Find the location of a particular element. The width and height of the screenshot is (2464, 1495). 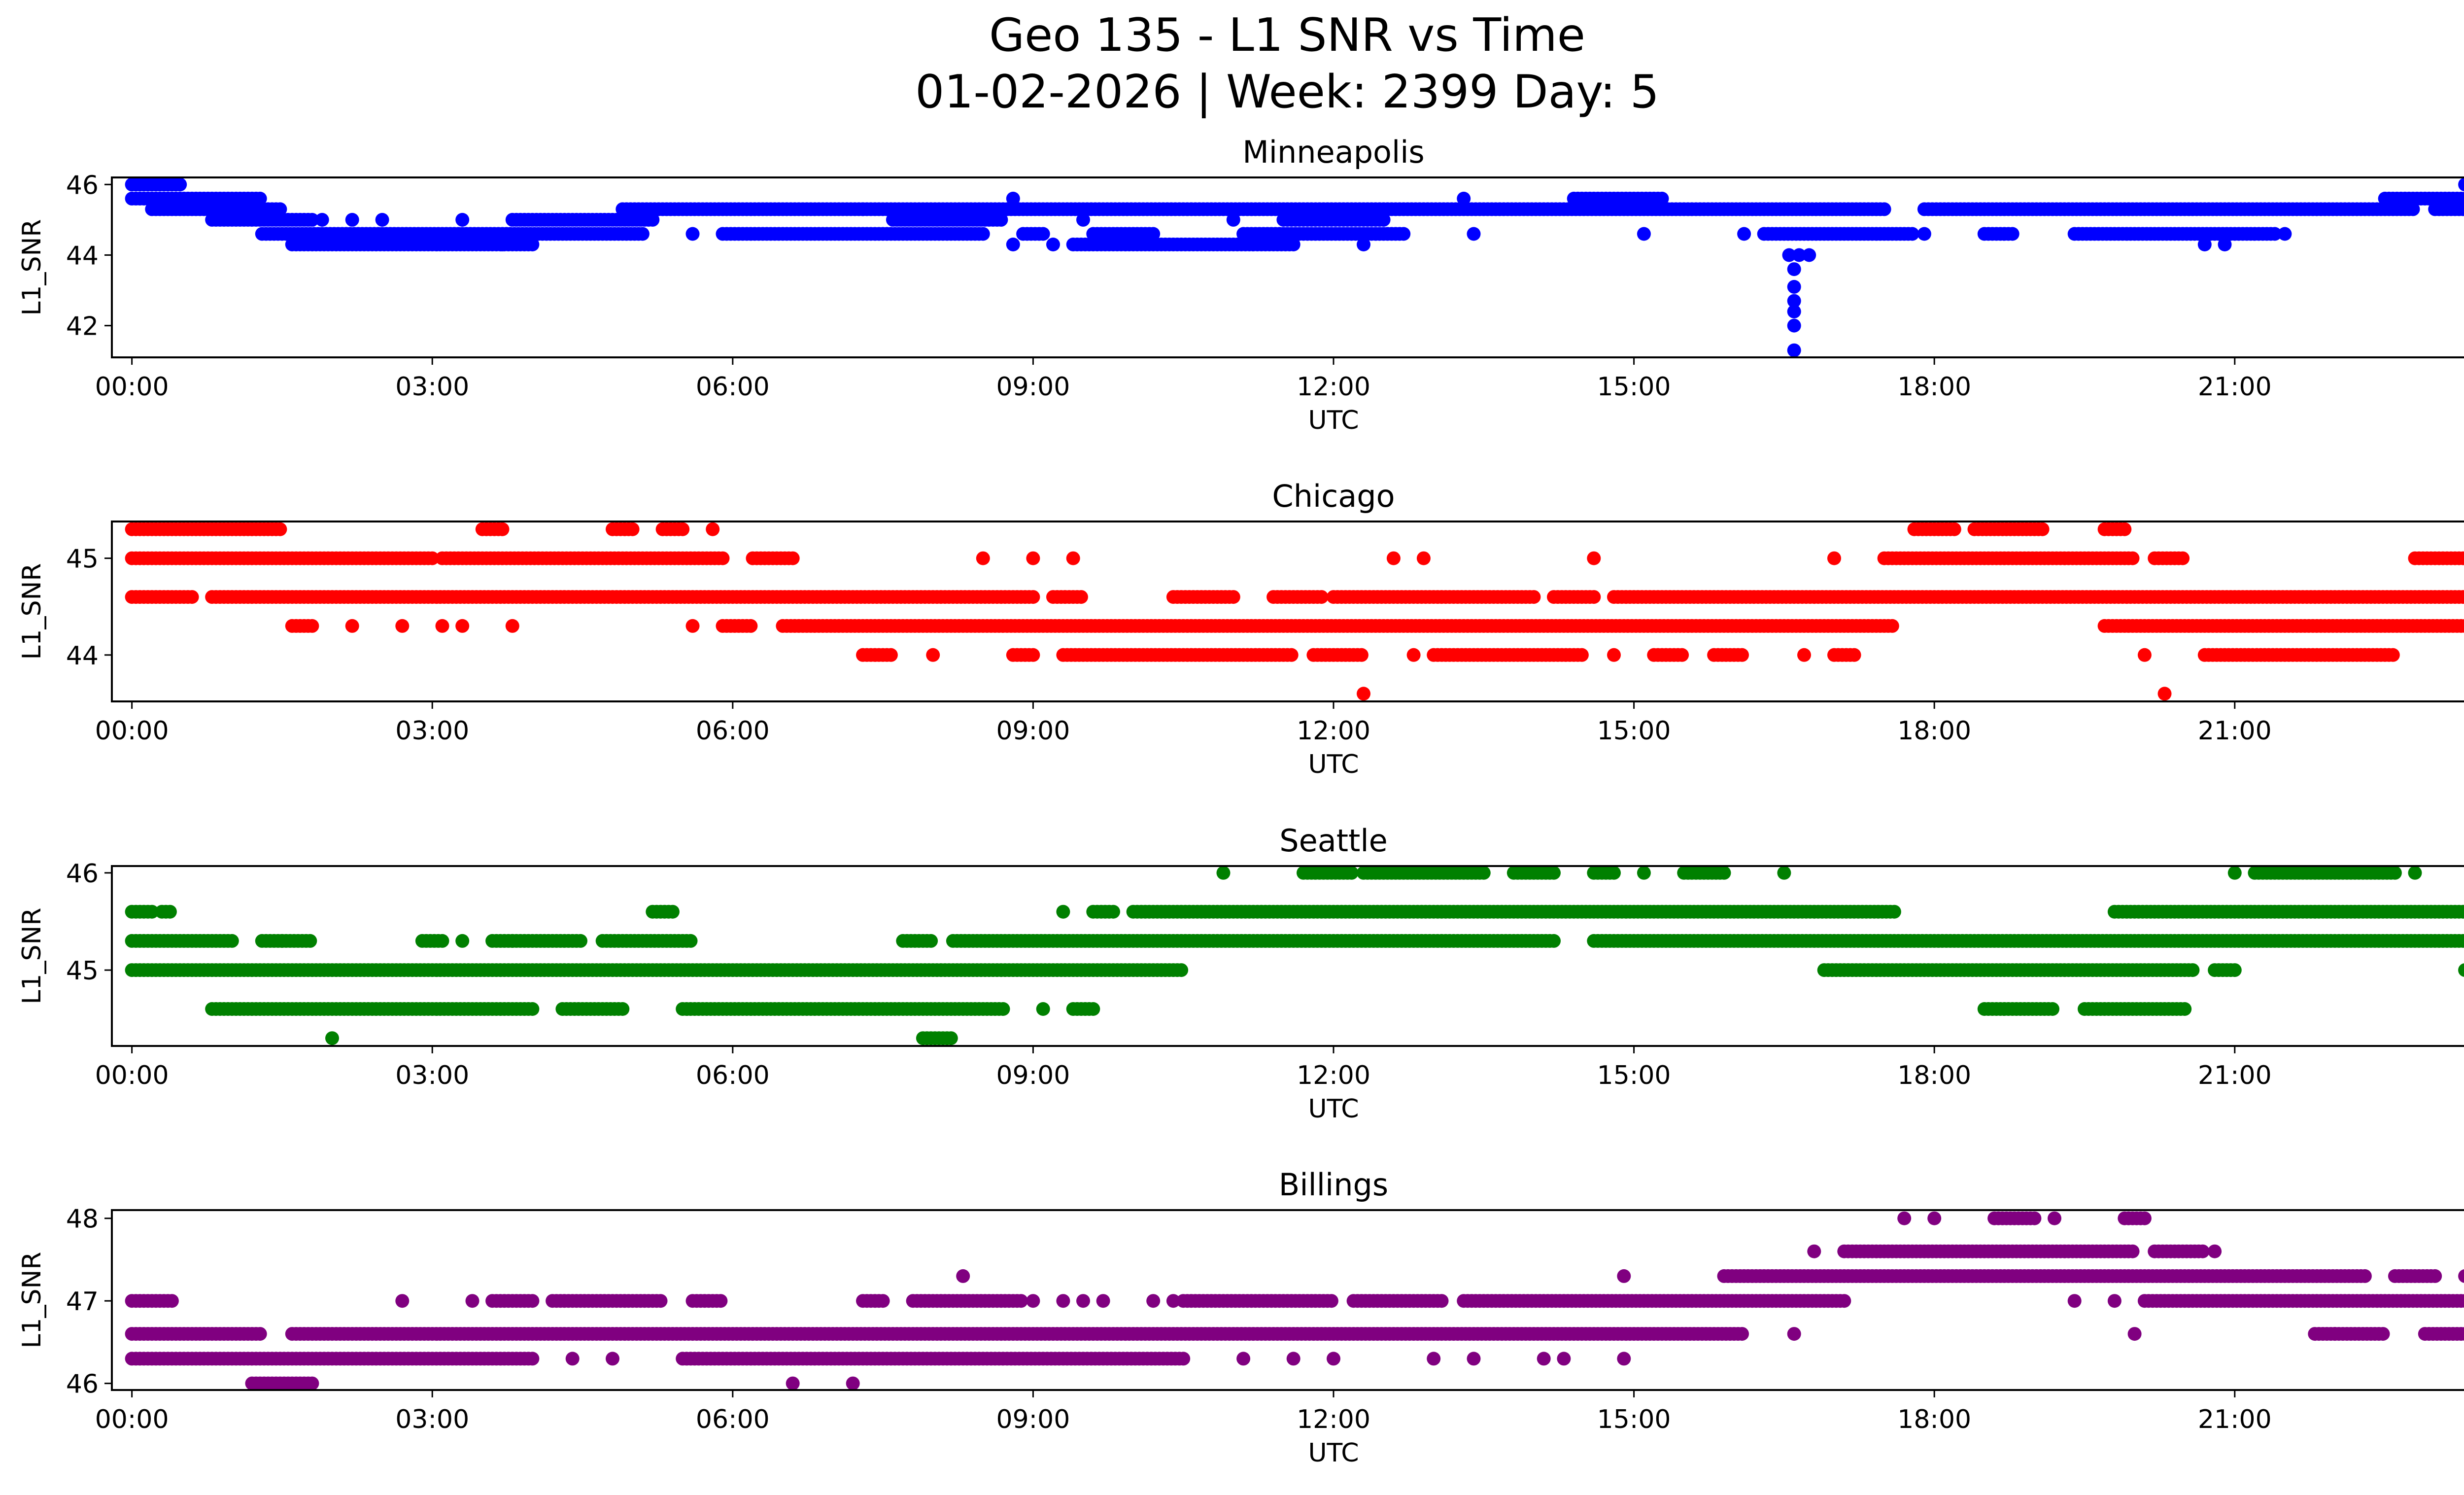

series-seattle is located at coordinates (1294, 955).